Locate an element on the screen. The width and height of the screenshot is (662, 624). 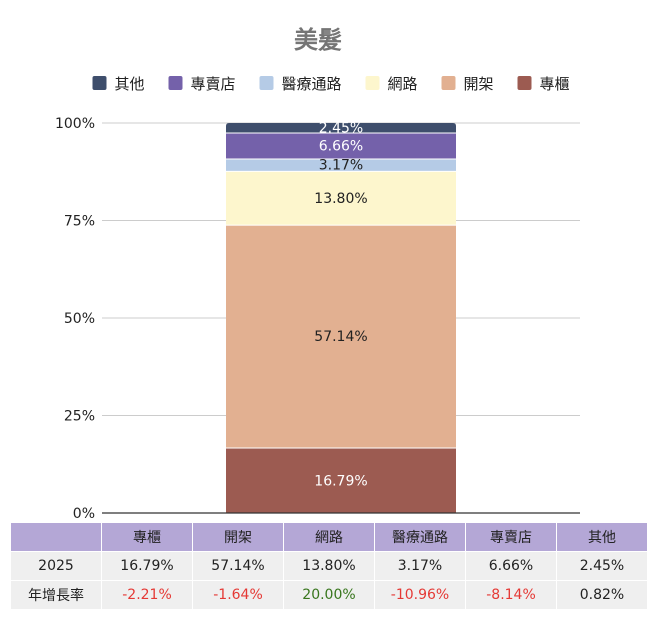
legend-label: 醫療通路 is located at coordinates (312, 84).